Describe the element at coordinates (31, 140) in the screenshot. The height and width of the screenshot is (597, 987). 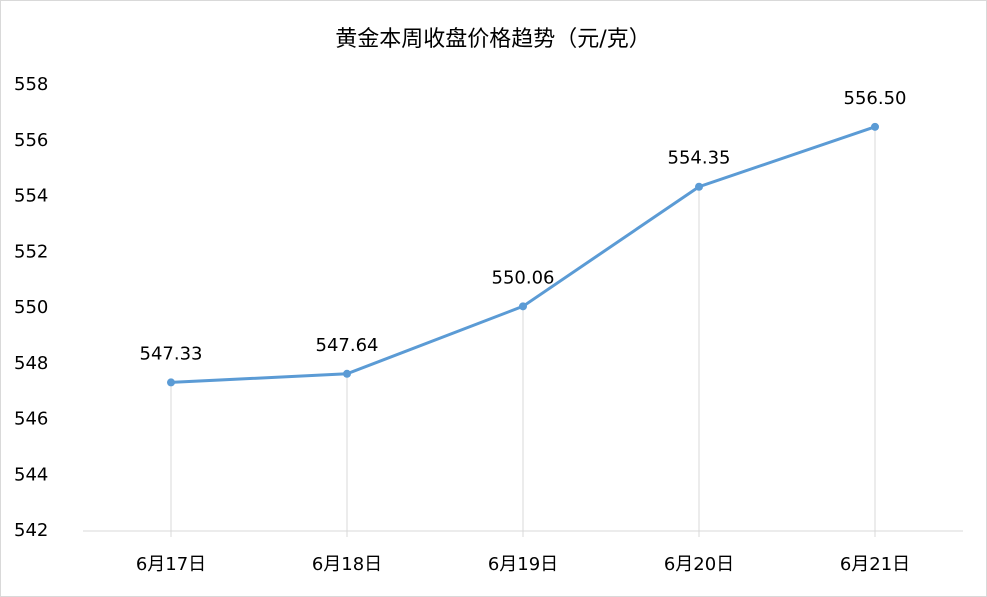
I see `y-tick-label: 556` at that location.